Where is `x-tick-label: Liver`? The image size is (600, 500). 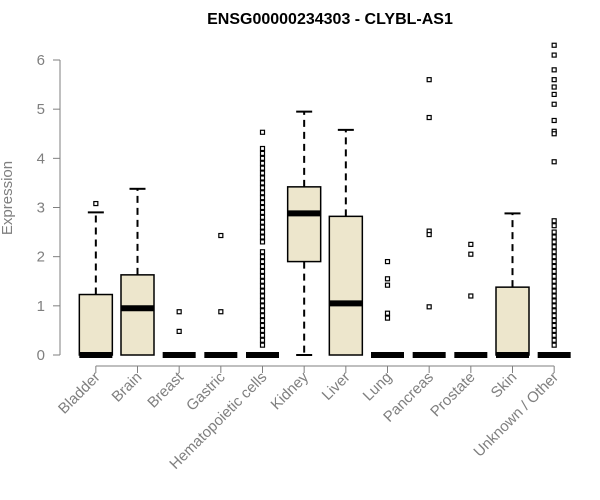
x-tick-label: Liver is located at coordinates (336, 386).